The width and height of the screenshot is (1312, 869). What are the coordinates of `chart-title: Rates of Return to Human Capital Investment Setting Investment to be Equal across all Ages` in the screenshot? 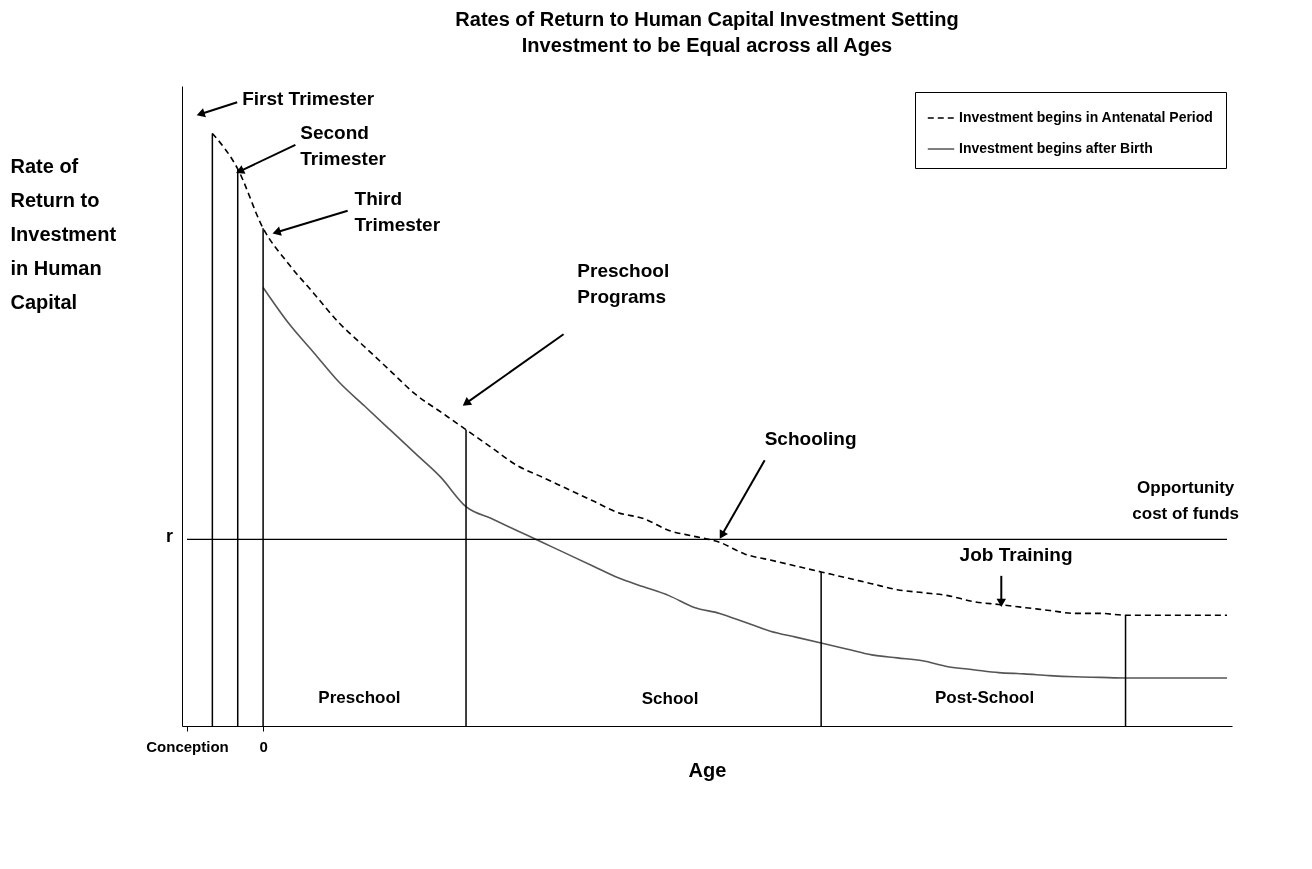 It's located at (707, 32).